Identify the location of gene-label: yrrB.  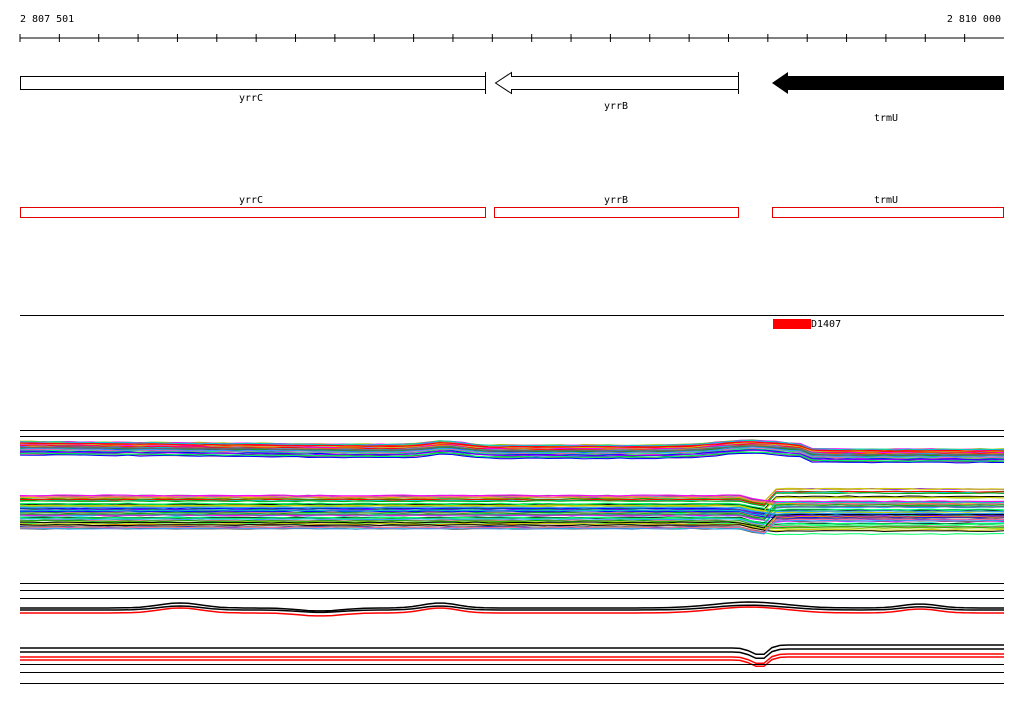
(616, 106).